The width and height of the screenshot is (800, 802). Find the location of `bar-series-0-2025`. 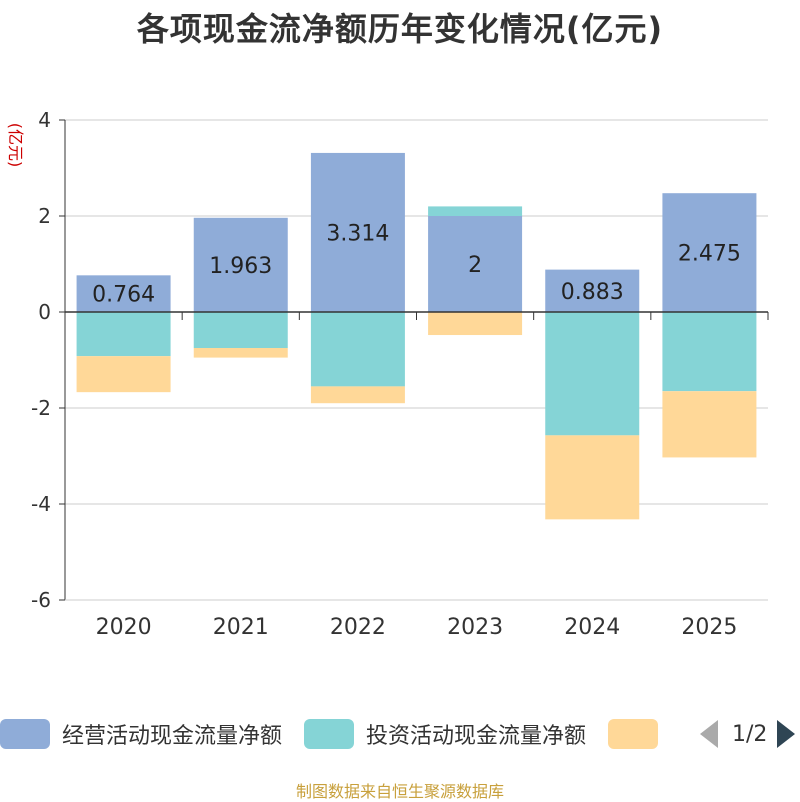

bar-series-0-2025 is located at coordinates (709, 252).